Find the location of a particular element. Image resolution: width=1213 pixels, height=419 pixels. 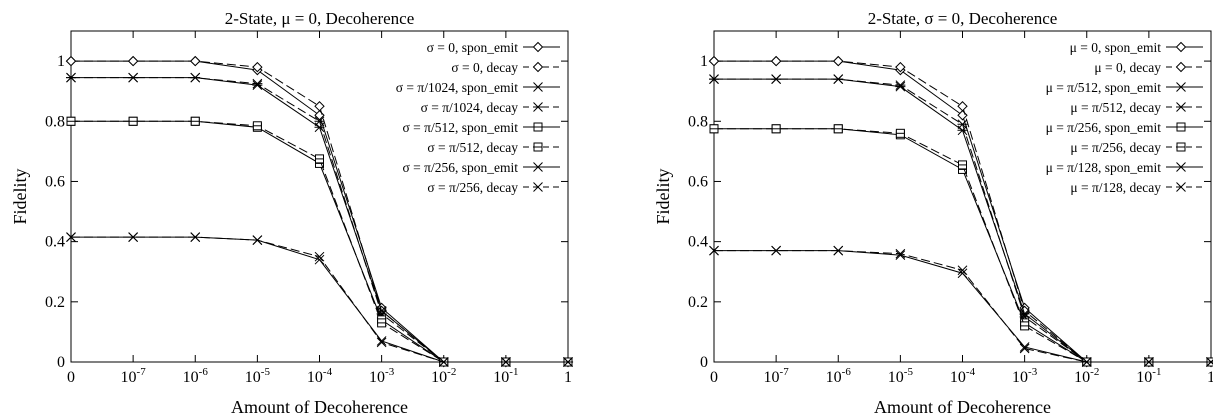

chart-title: 2-State, σ = 0, Decoherence is located at coordinates (963, 18).